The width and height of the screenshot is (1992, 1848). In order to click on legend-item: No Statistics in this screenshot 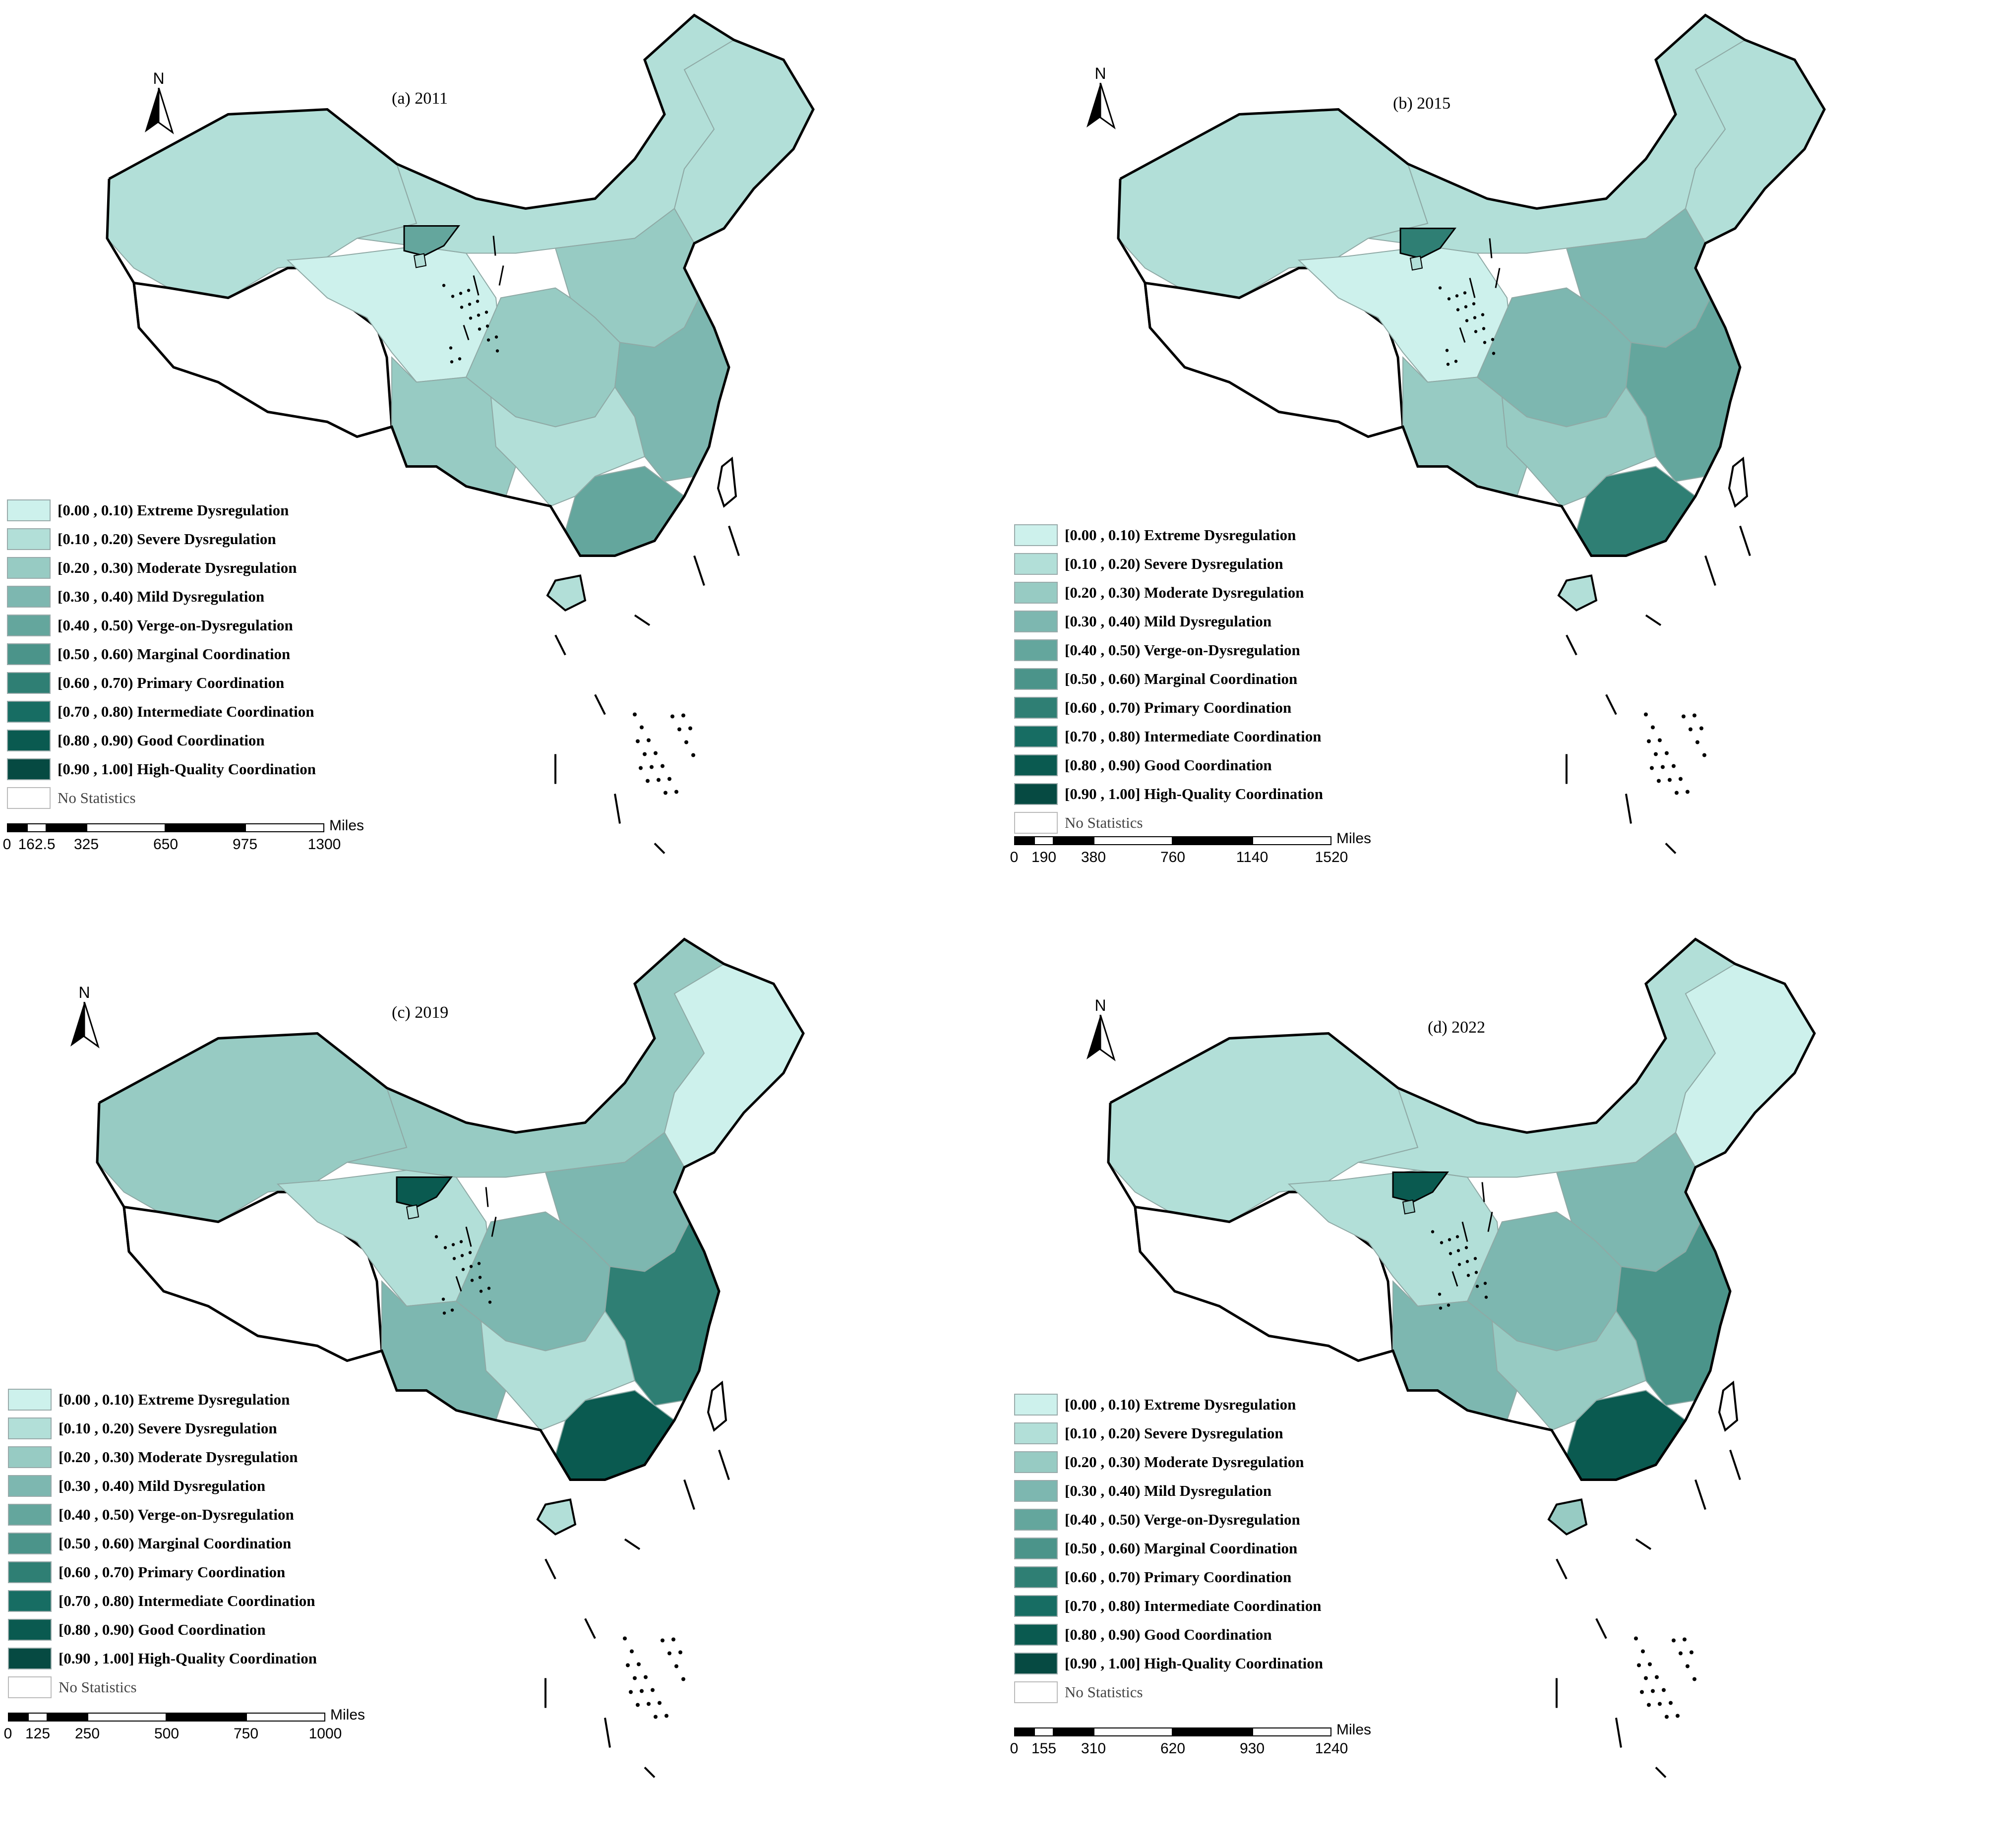, I will do `click(1168, 822)`.